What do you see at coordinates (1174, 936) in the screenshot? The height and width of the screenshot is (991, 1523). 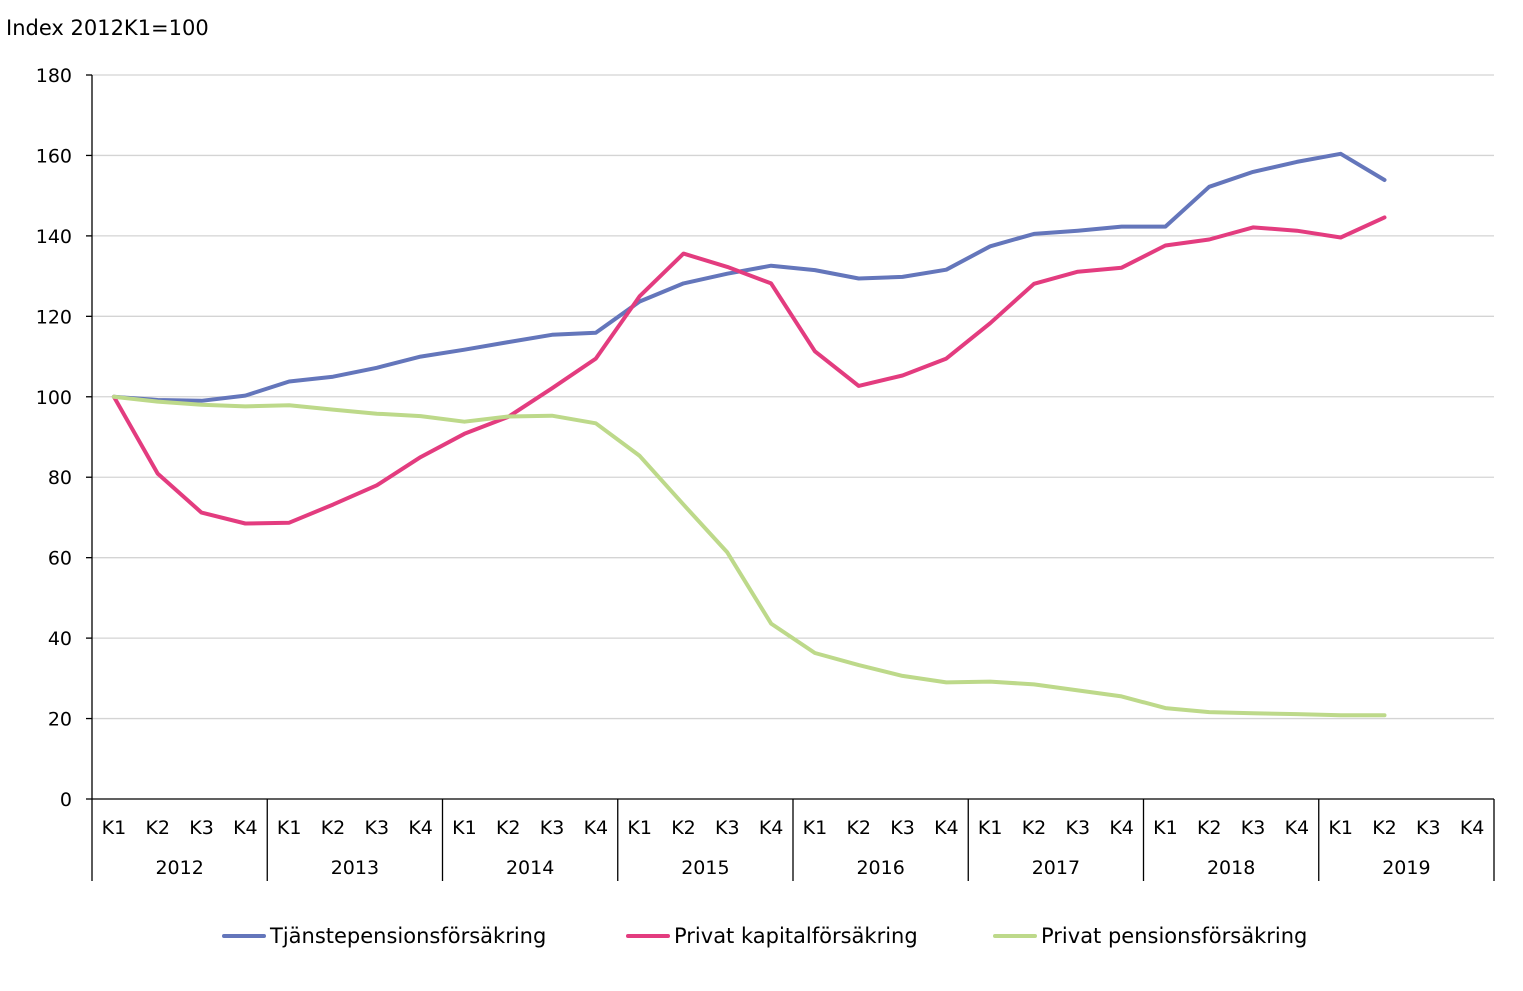 I see `legend-label: Privat pensionsförsäkring` at bounding box center [1174, 936].